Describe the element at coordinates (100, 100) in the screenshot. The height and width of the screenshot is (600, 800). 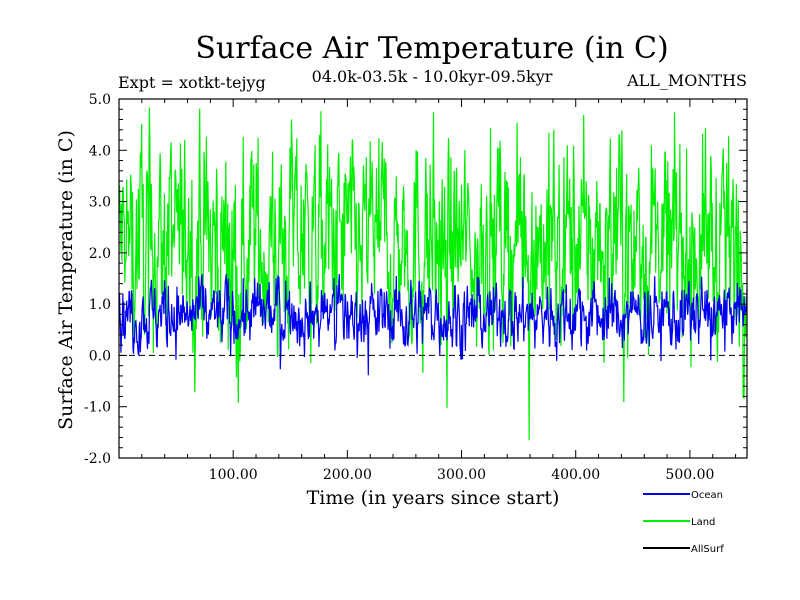
I see `y-tick-label: 5.0` at that location.